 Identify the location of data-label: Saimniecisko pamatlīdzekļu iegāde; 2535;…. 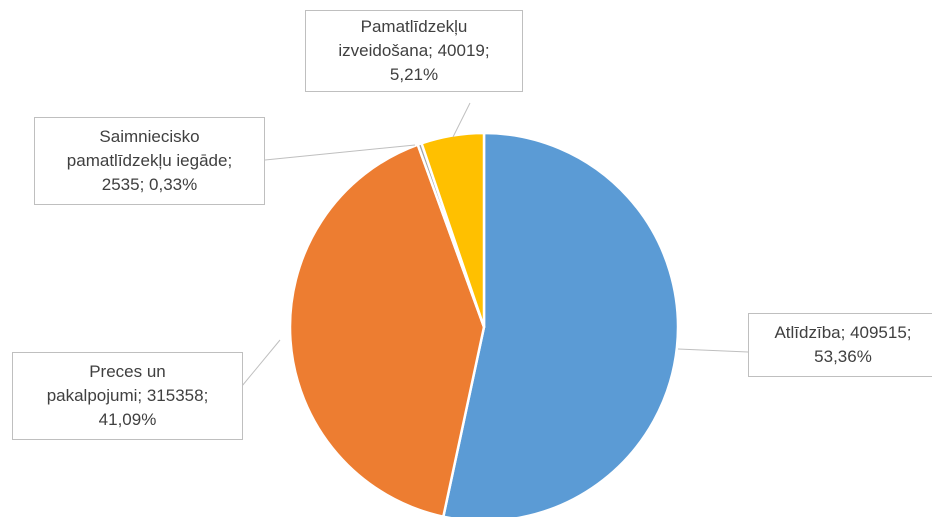
(149, 161).